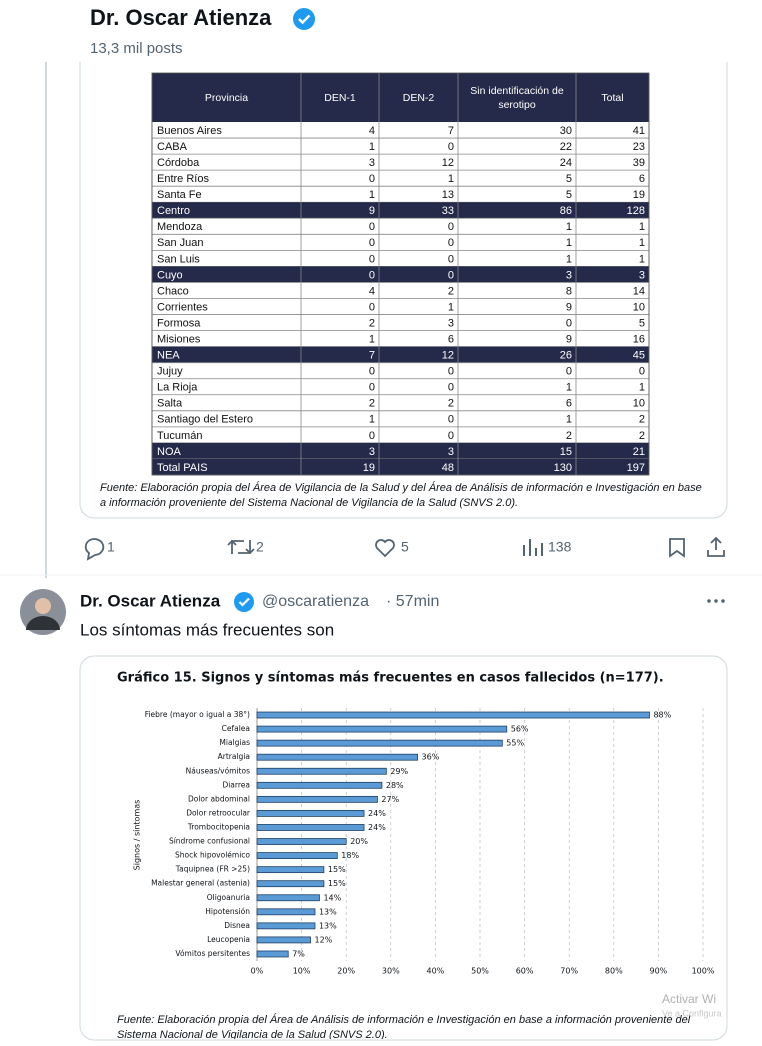  Describe the element at coordinates (170, 372) in the screenshot. I see `cell-province: Jujuy` at that location.